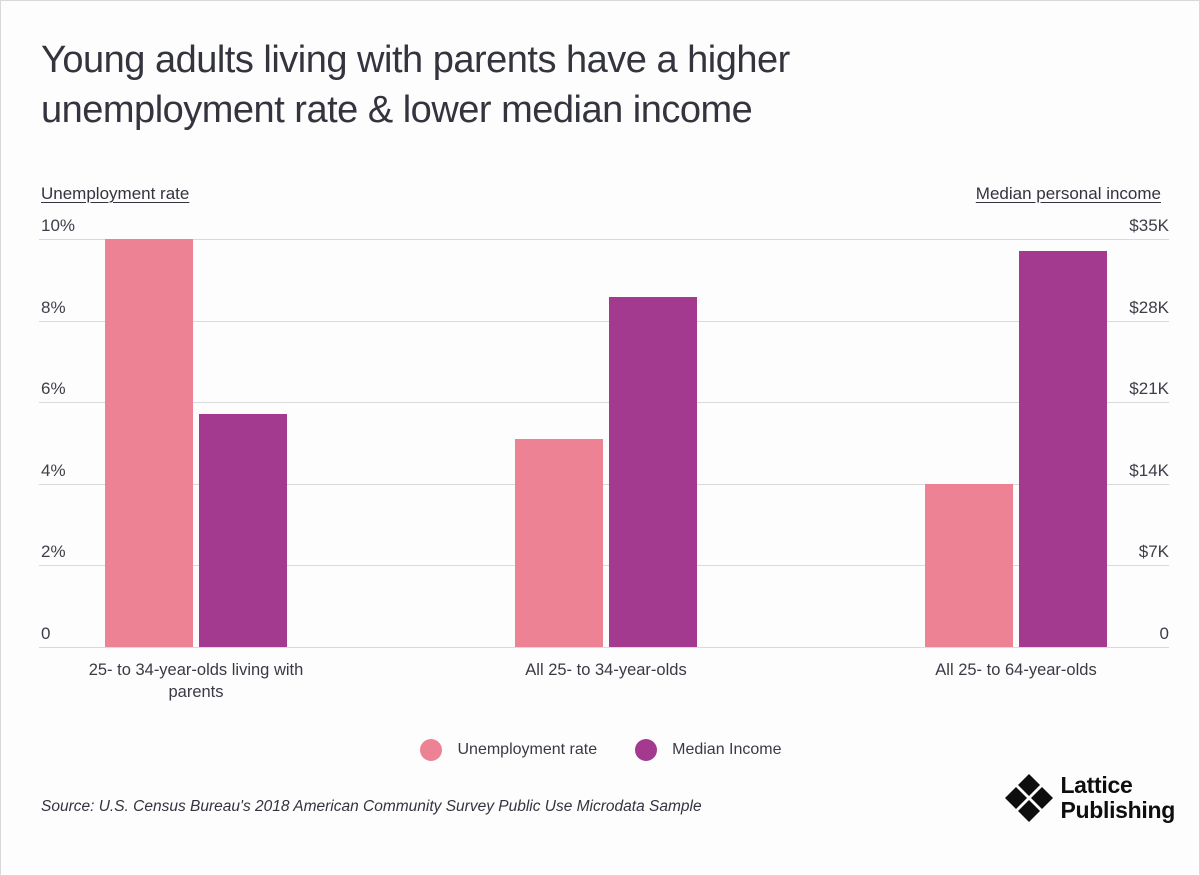 The width and height of the screenshot is (1200, 876). What do you see at coordinates (46, 633) in the screenshot?
I see `left-axis-tick: 0` at bounding box center [46, 633].